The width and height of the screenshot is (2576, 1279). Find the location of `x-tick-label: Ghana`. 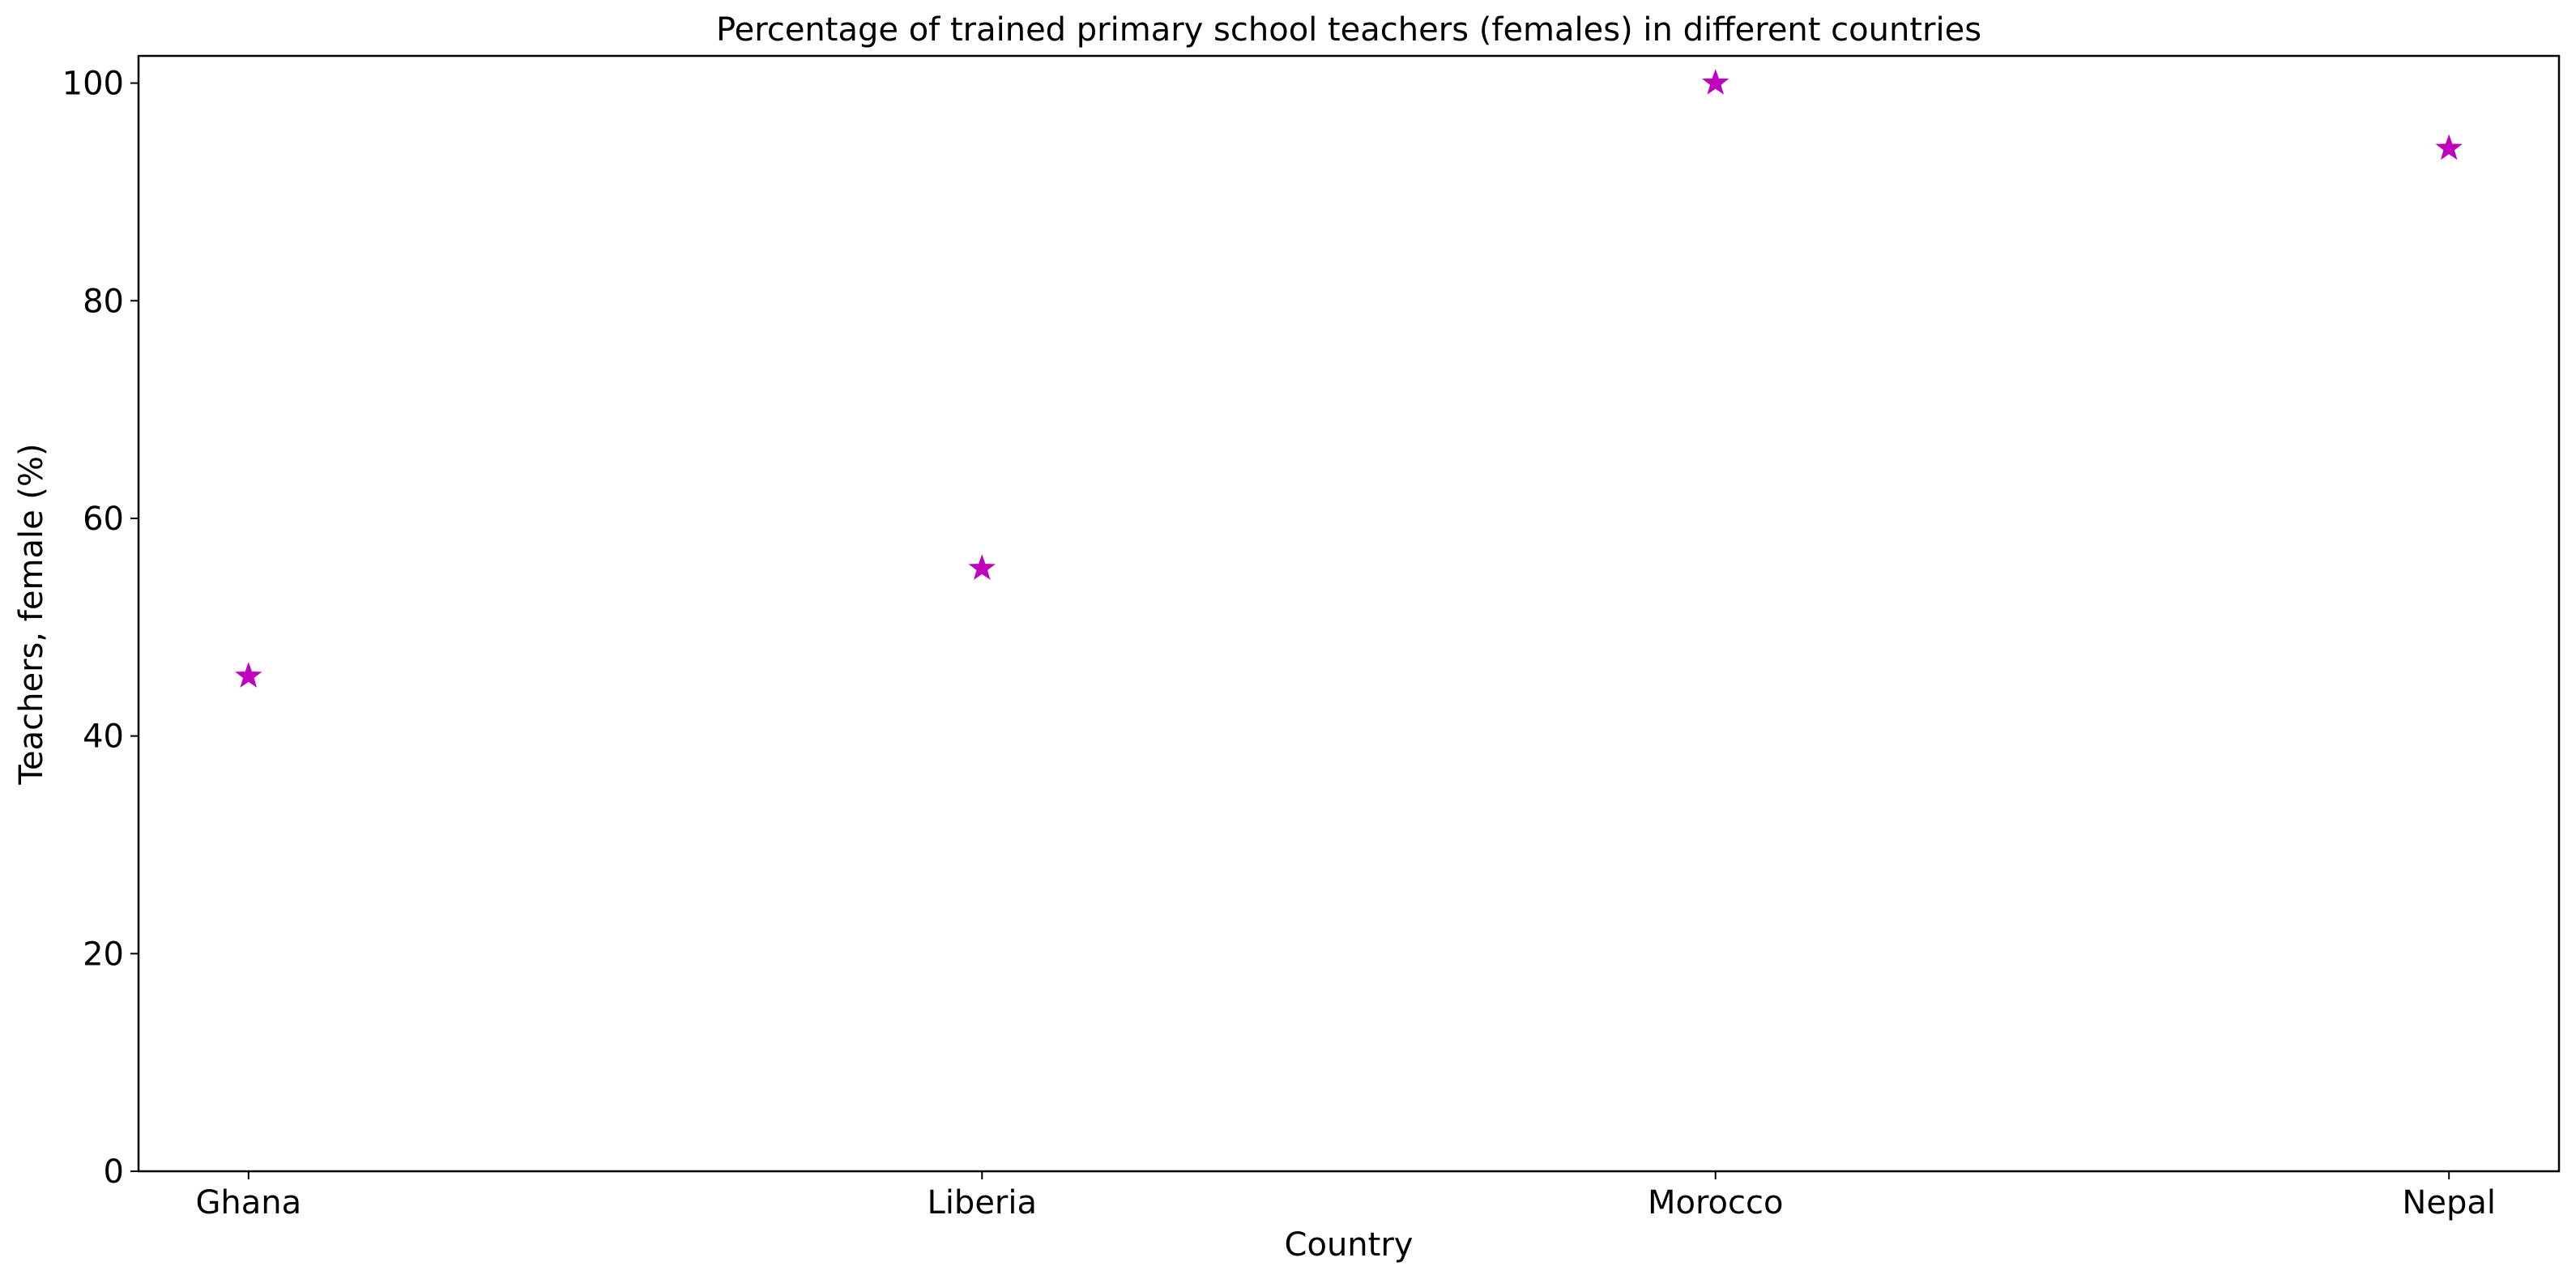

x-tick-label: Ghana is located at coordinates (248, 1202).